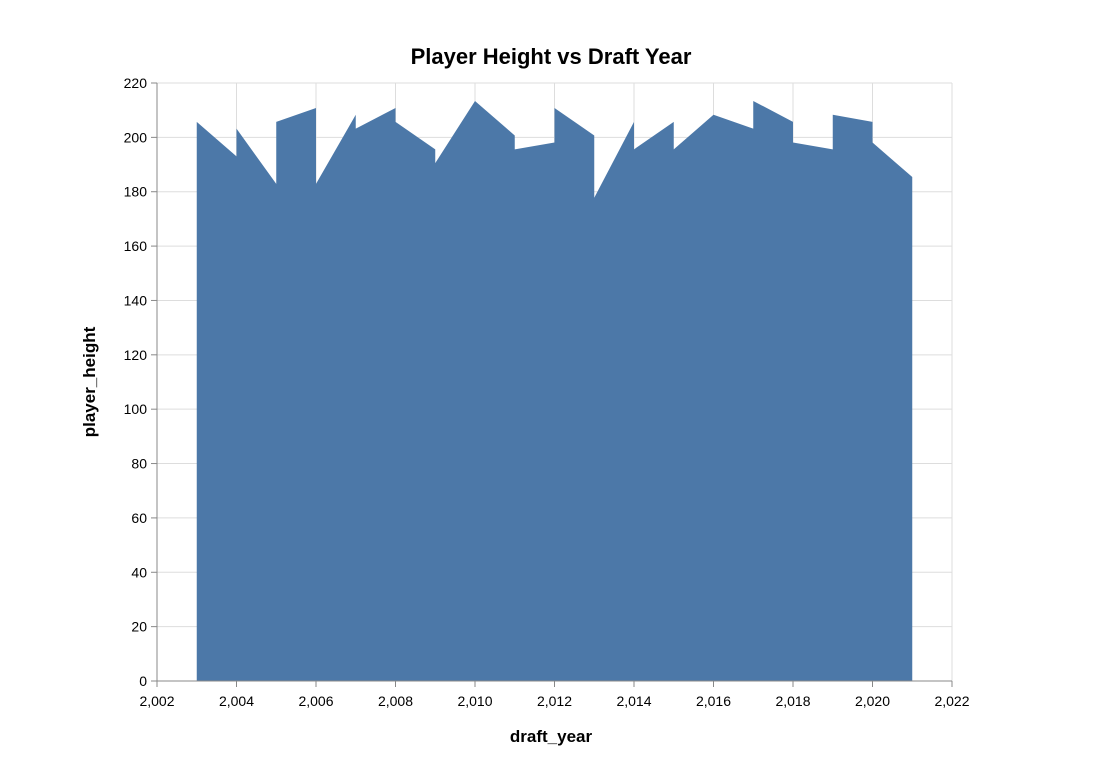 The width and height of the screenshot is (1116, 772). What do you see at coordinates (713, 701) in the screenshot?
I see `x-tick-label: 2,016` at bounding box center [713, 701].